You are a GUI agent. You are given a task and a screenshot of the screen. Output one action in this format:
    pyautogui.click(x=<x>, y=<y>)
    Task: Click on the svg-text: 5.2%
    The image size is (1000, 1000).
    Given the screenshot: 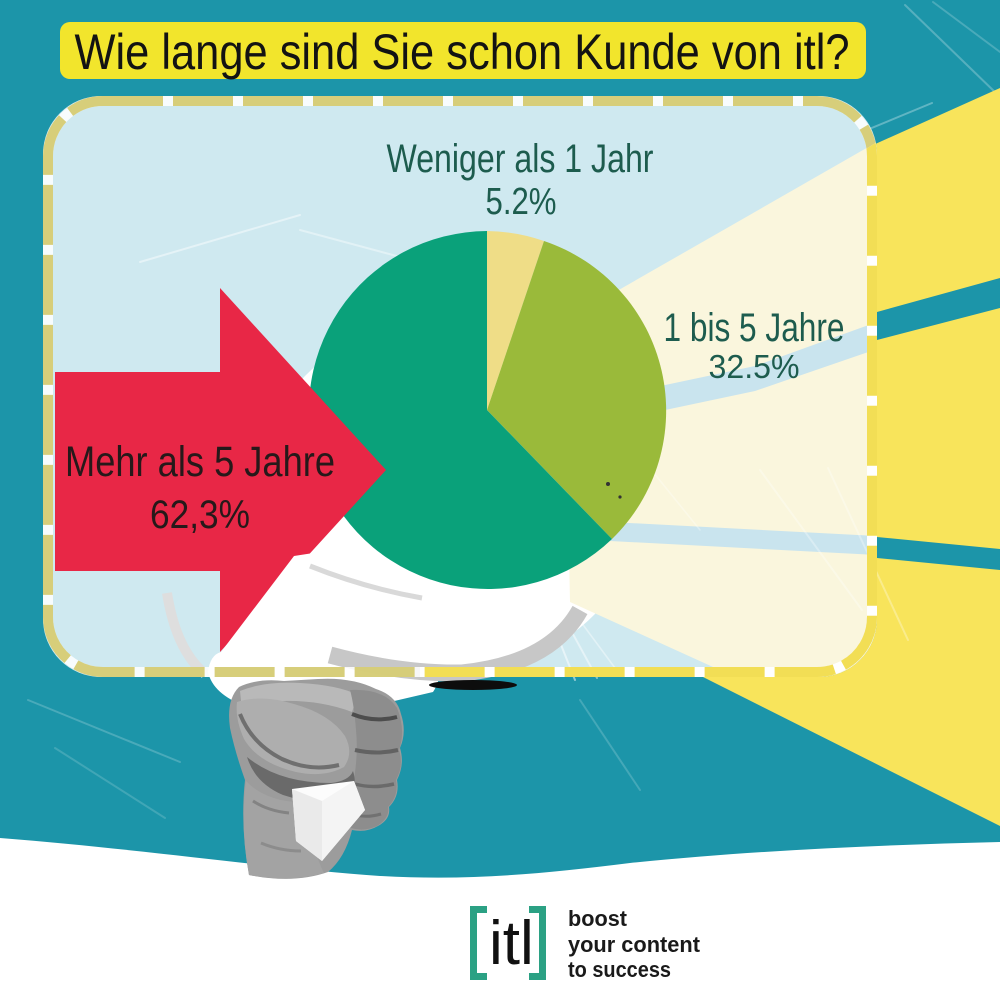 What is the action you would take?
    pyautogui.click(x=521, y=202)
    